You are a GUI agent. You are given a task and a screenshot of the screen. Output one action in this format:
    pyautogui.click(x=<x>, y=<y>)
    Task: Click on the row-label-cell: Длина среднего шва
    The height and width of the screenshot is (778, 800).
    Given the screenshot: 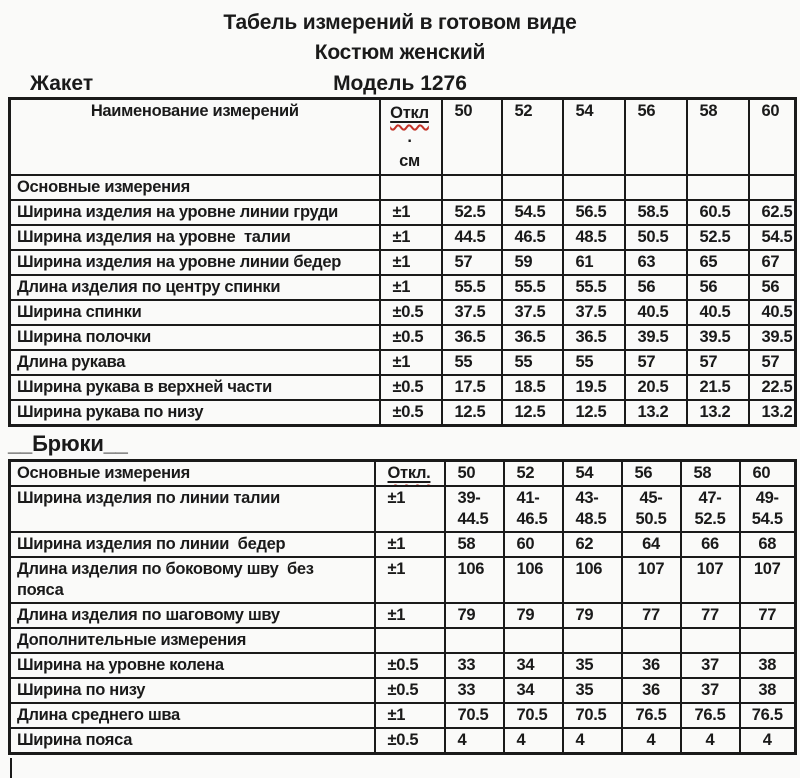 What is the action you would take?
    pyautogui.click(x=192, y=715)
    